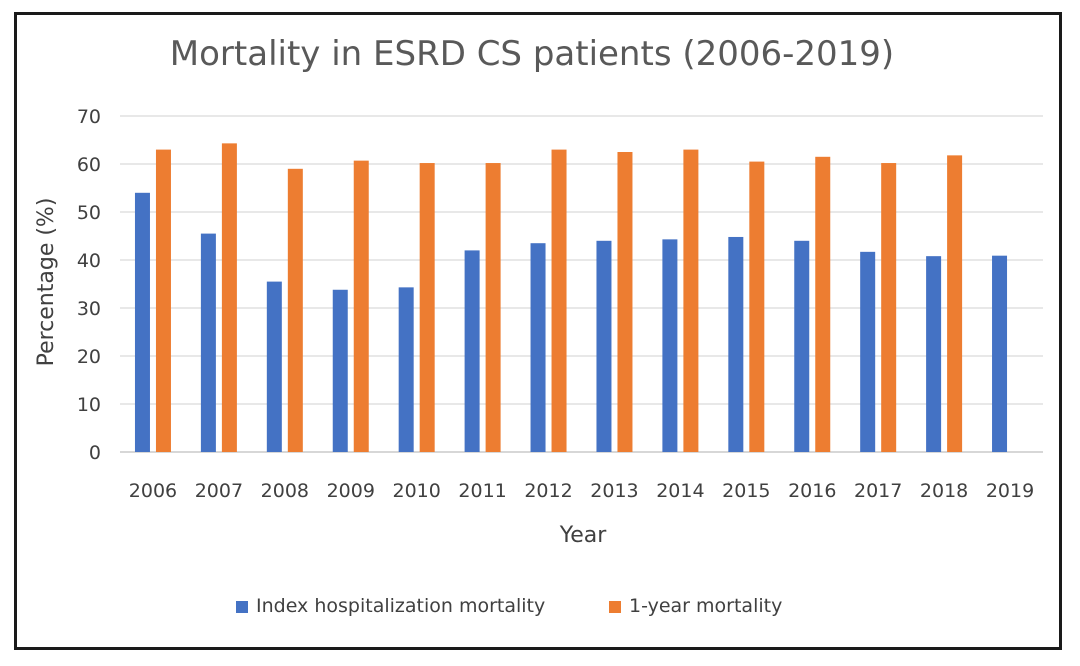 This screenshot has height=666, width=1080. Describe the element at coordinates (89, 309) in the screenshot. I see `y-tick-label: 30` at that location.